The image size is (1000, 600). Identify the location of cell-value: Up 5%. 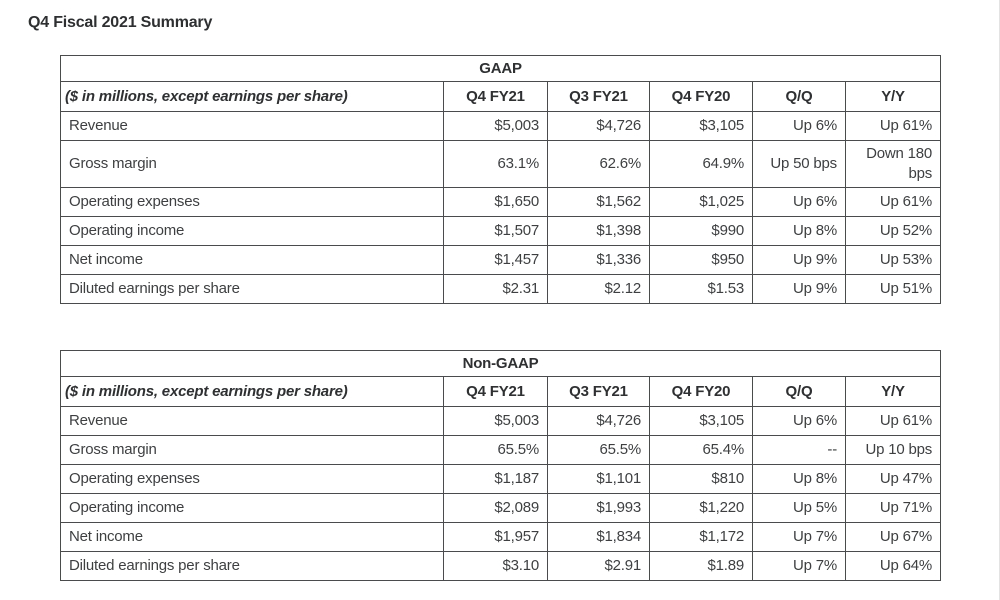
(799, 508).